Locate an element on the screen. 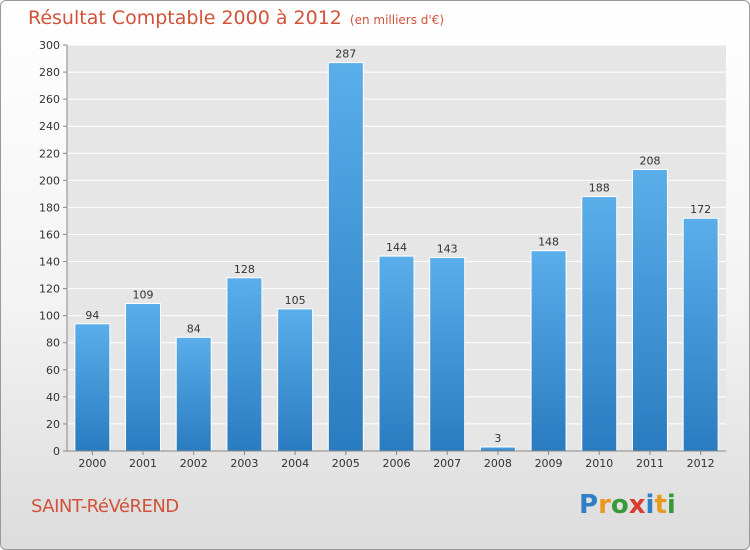 The width and height of the screenshot is (750, 550). y-tick-label: 300 is located at coordinates (49, 45).